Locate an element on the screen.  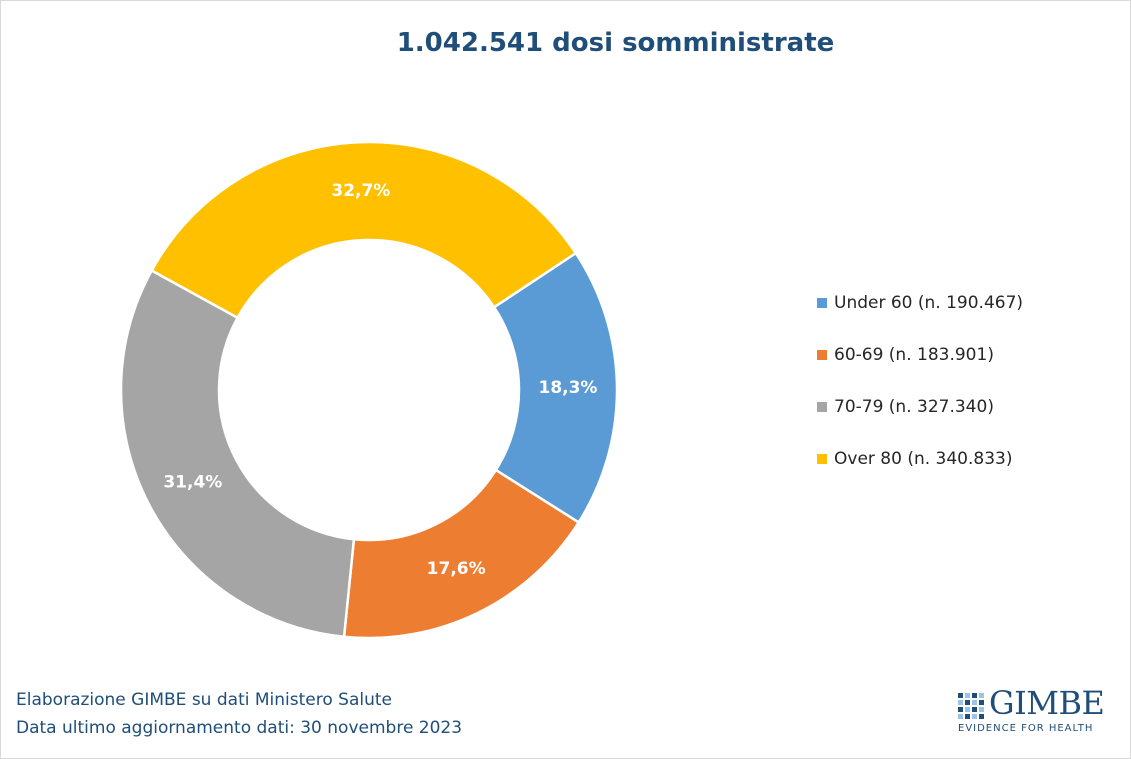
gimbe-grid-icon is located at coordinates (971, 706).